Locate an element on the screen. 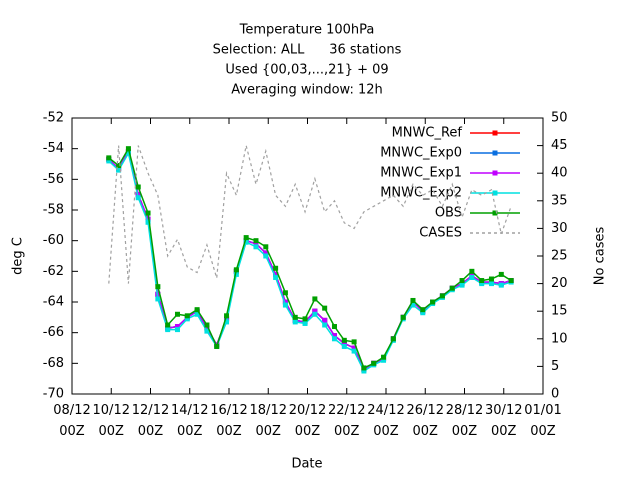  x-tick-label: 26/12 00Z is located at coordinates (425, 421).